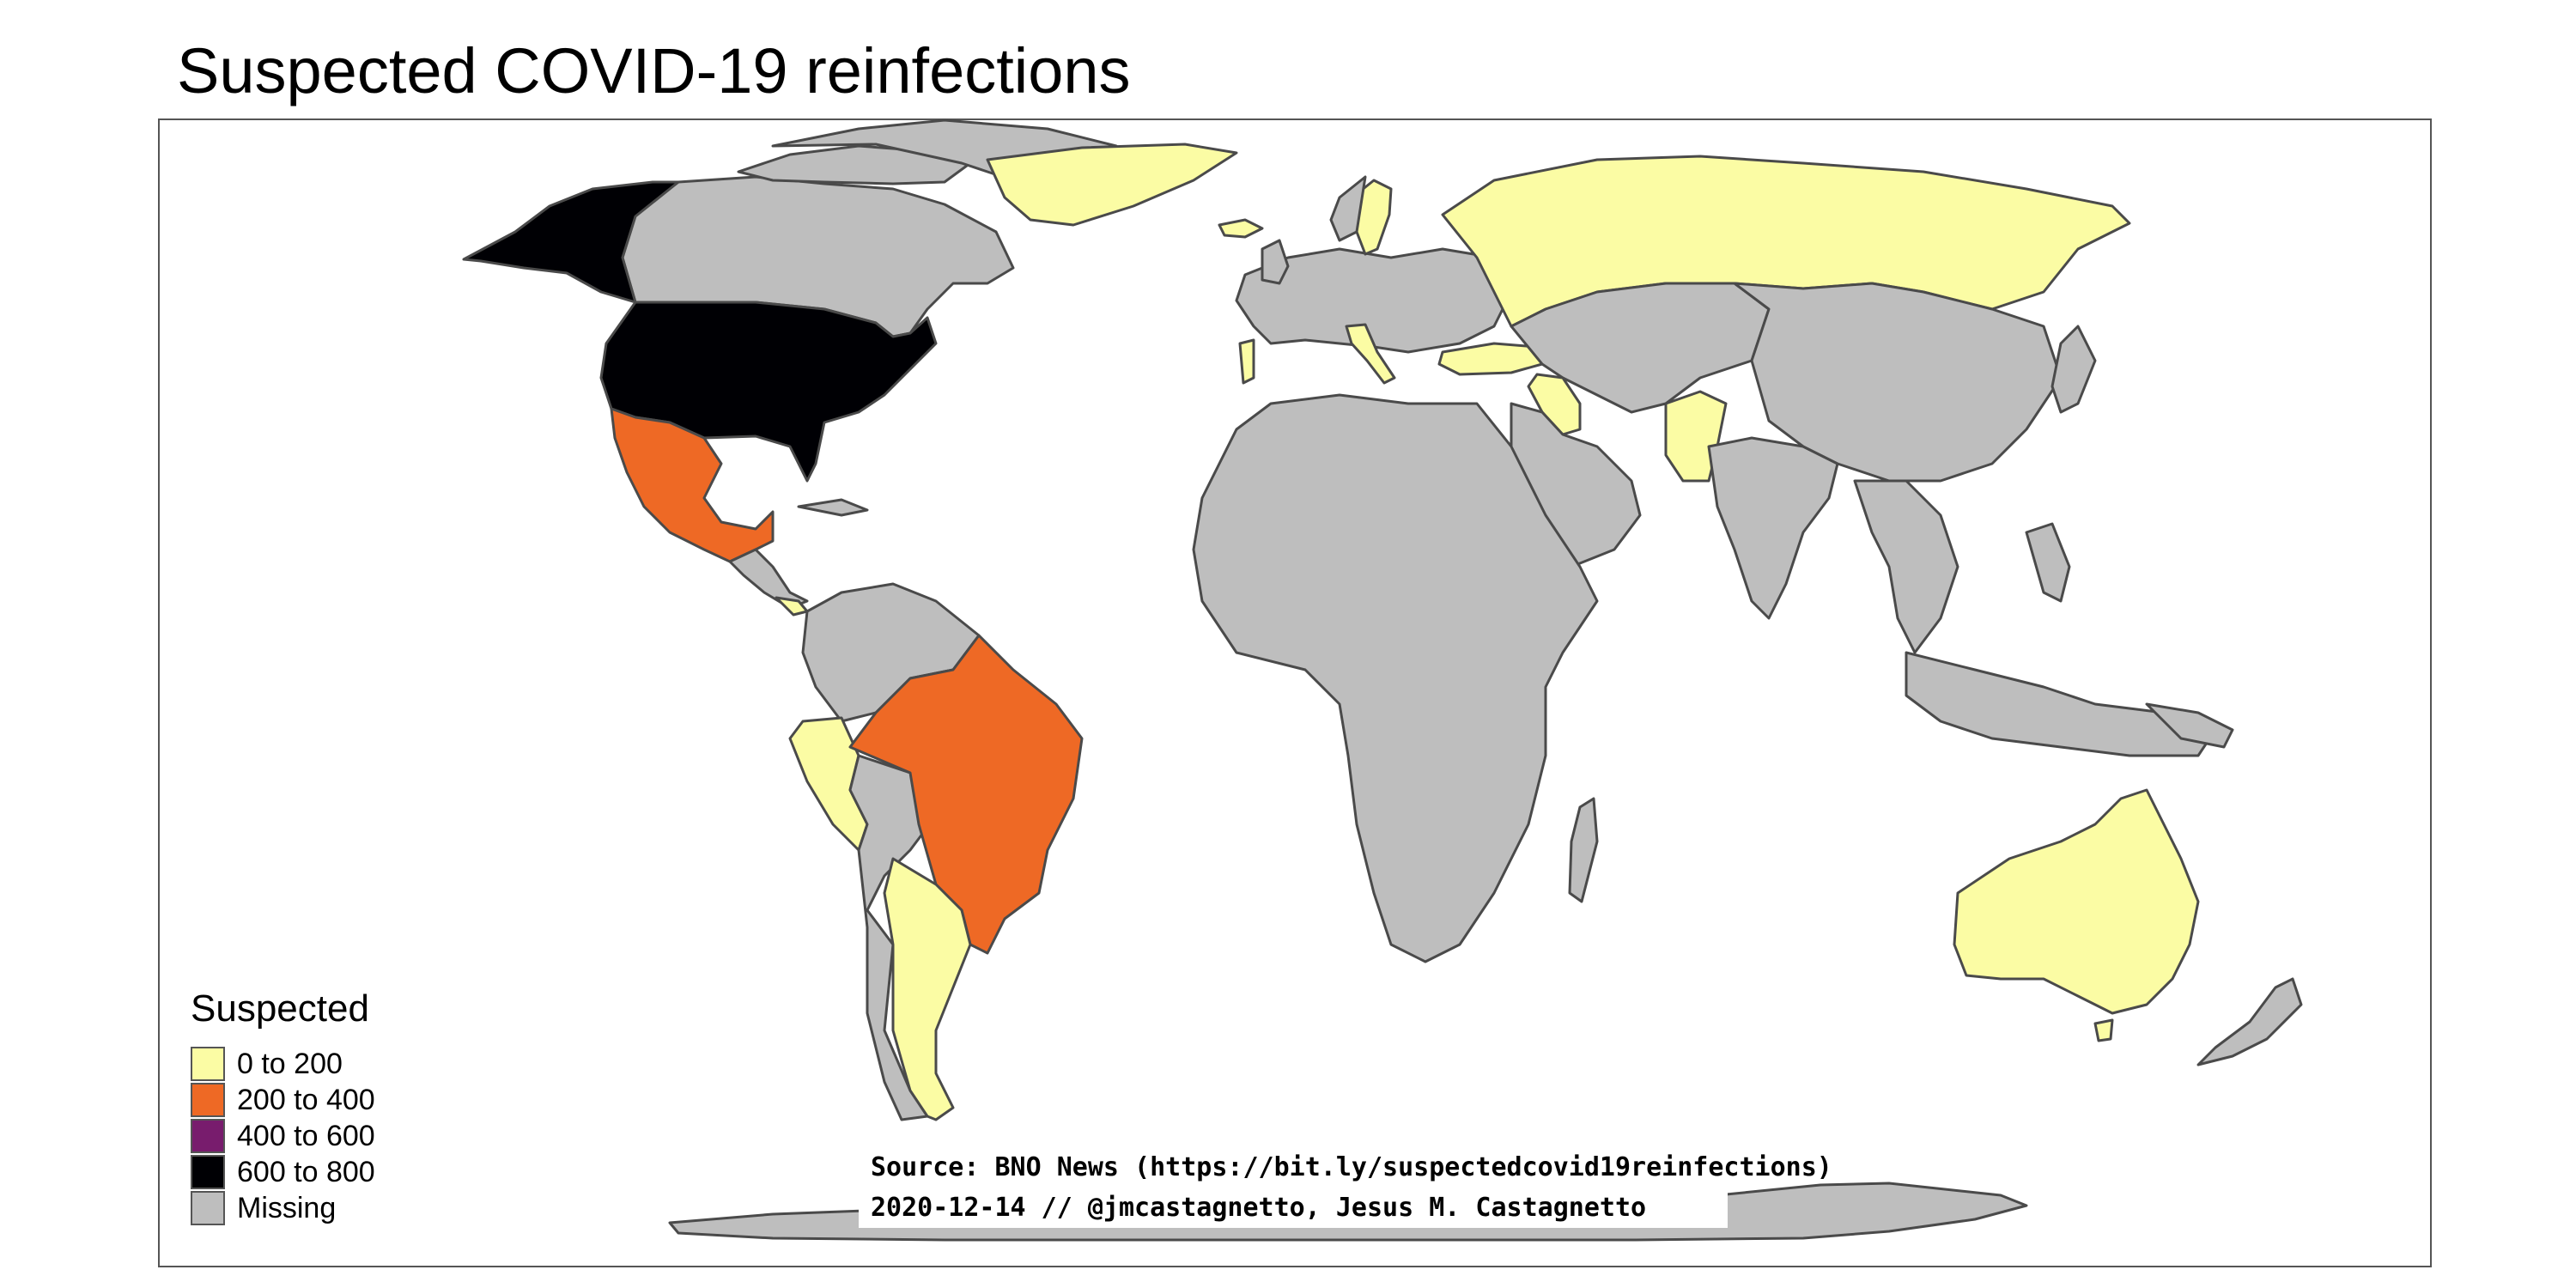 Image resolution: width=2576 pixels, height=1288 pixels. What do you see at coordinates (768, 579) in the screenshot?
I see `region-central-america` at bounding box center [768, 579].